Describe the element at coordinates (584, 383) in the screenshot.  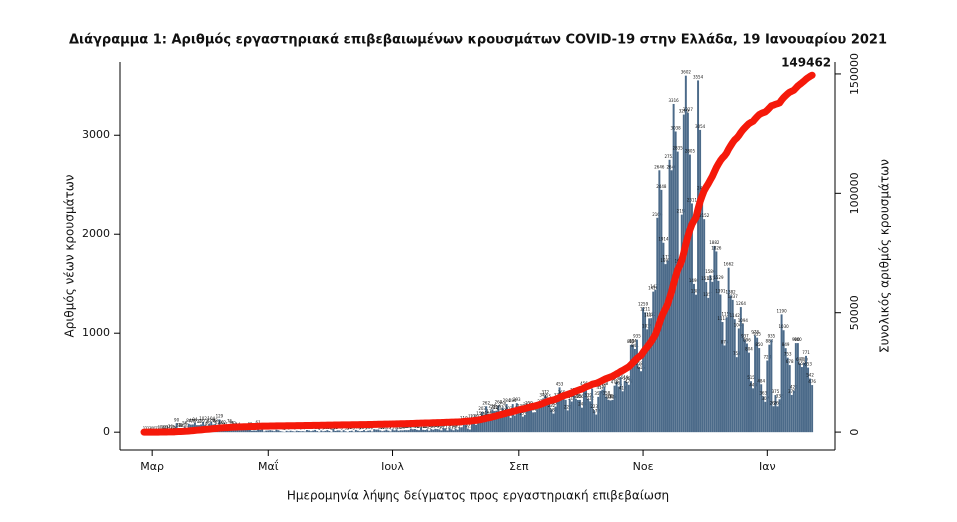
I see `bar-value-label: 456` at that location.